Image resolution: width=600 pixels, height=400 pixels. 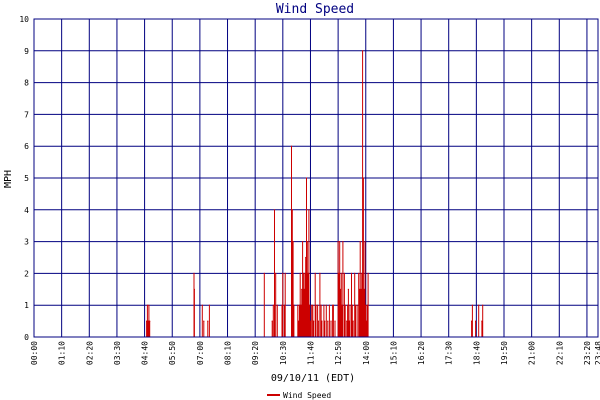 What do you see at coordinates (117, 353) in the screenshot?
I see `x-tick-label: 03:30` at bounding box center [117, 353].